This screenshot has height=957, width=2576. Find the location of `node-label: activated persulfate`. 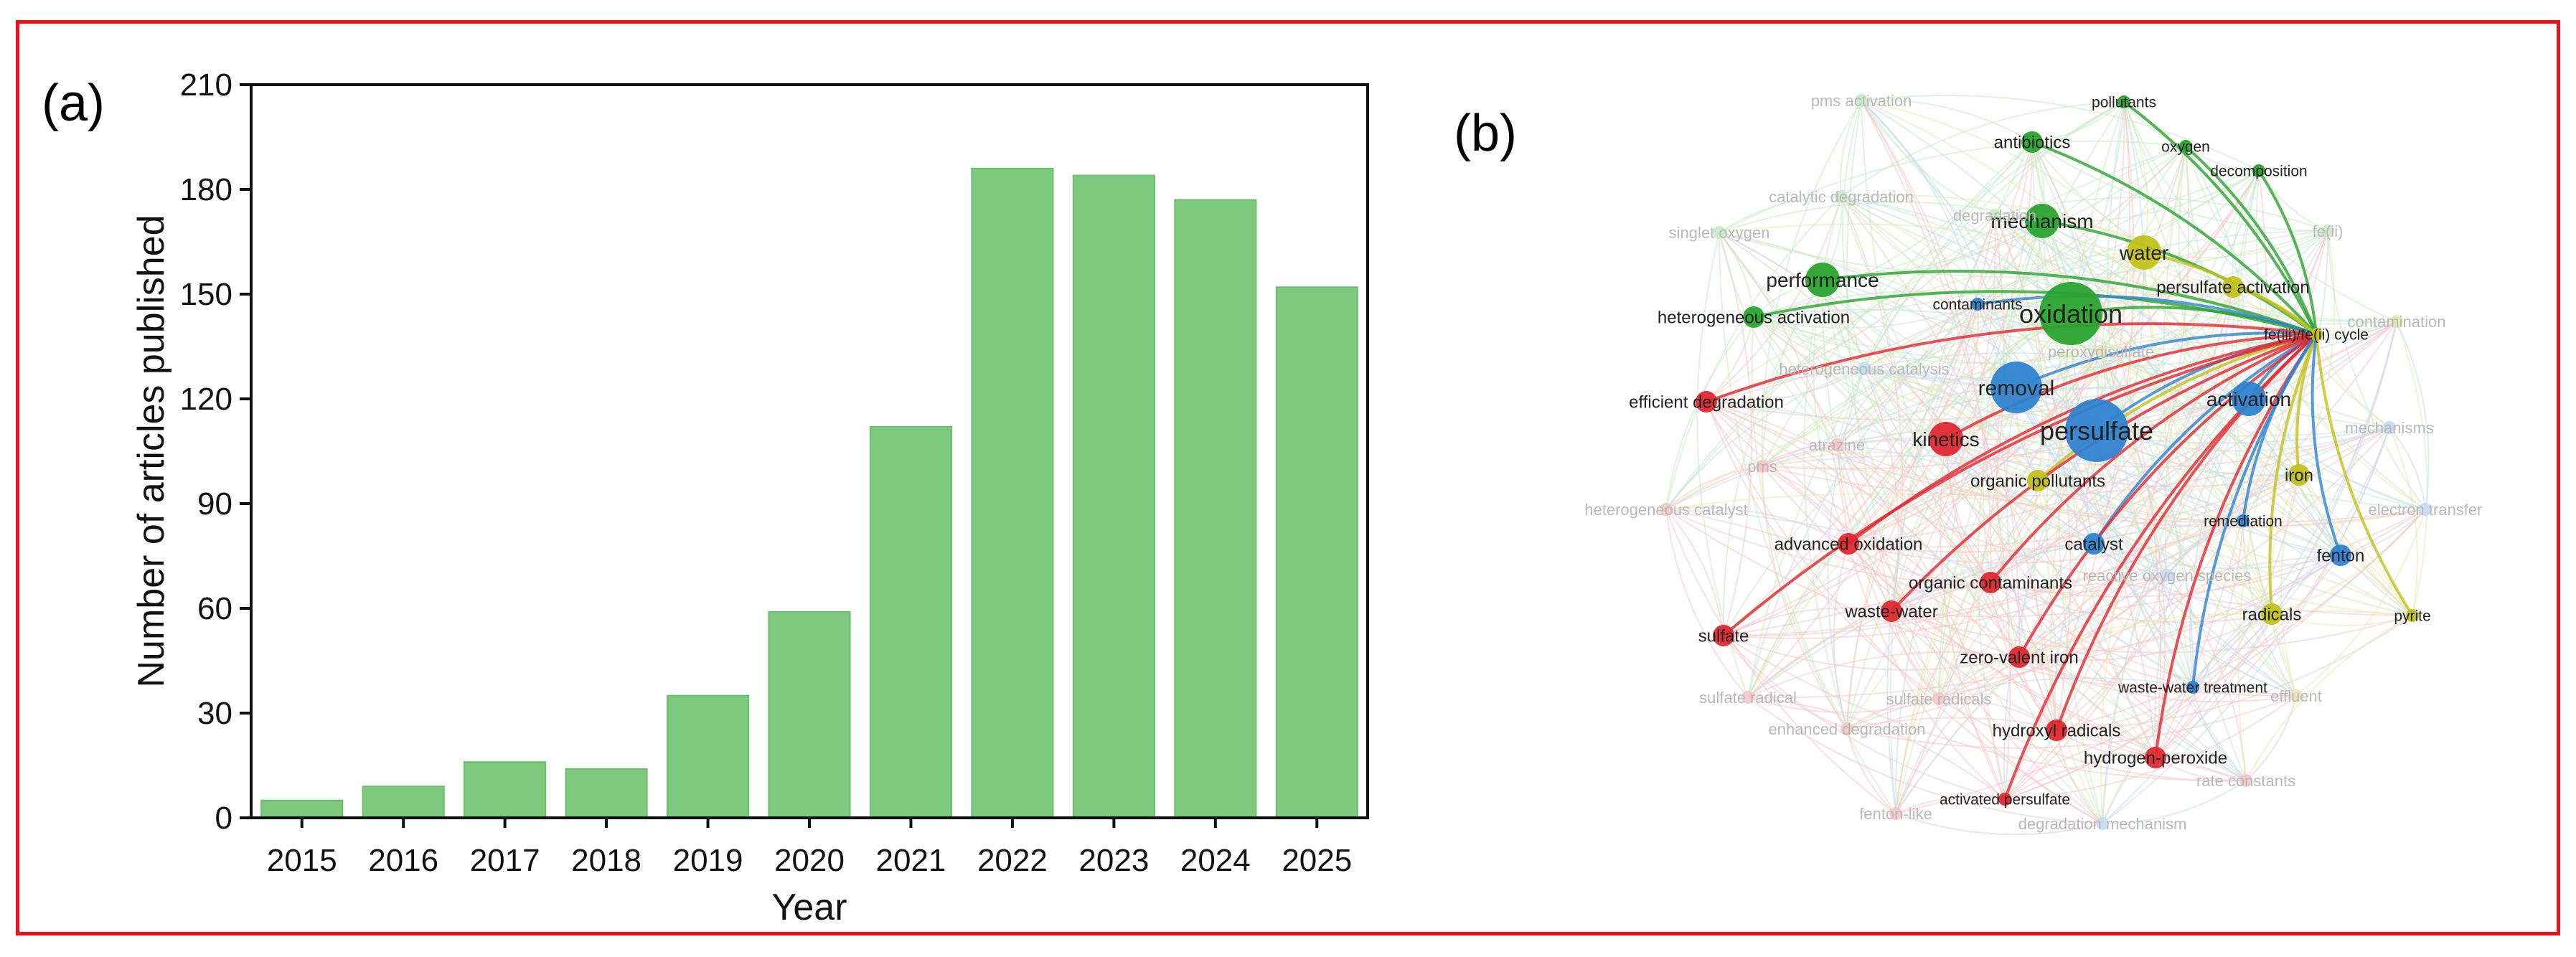

node-label: activated persulfate is located at coordinates (2005, 800).